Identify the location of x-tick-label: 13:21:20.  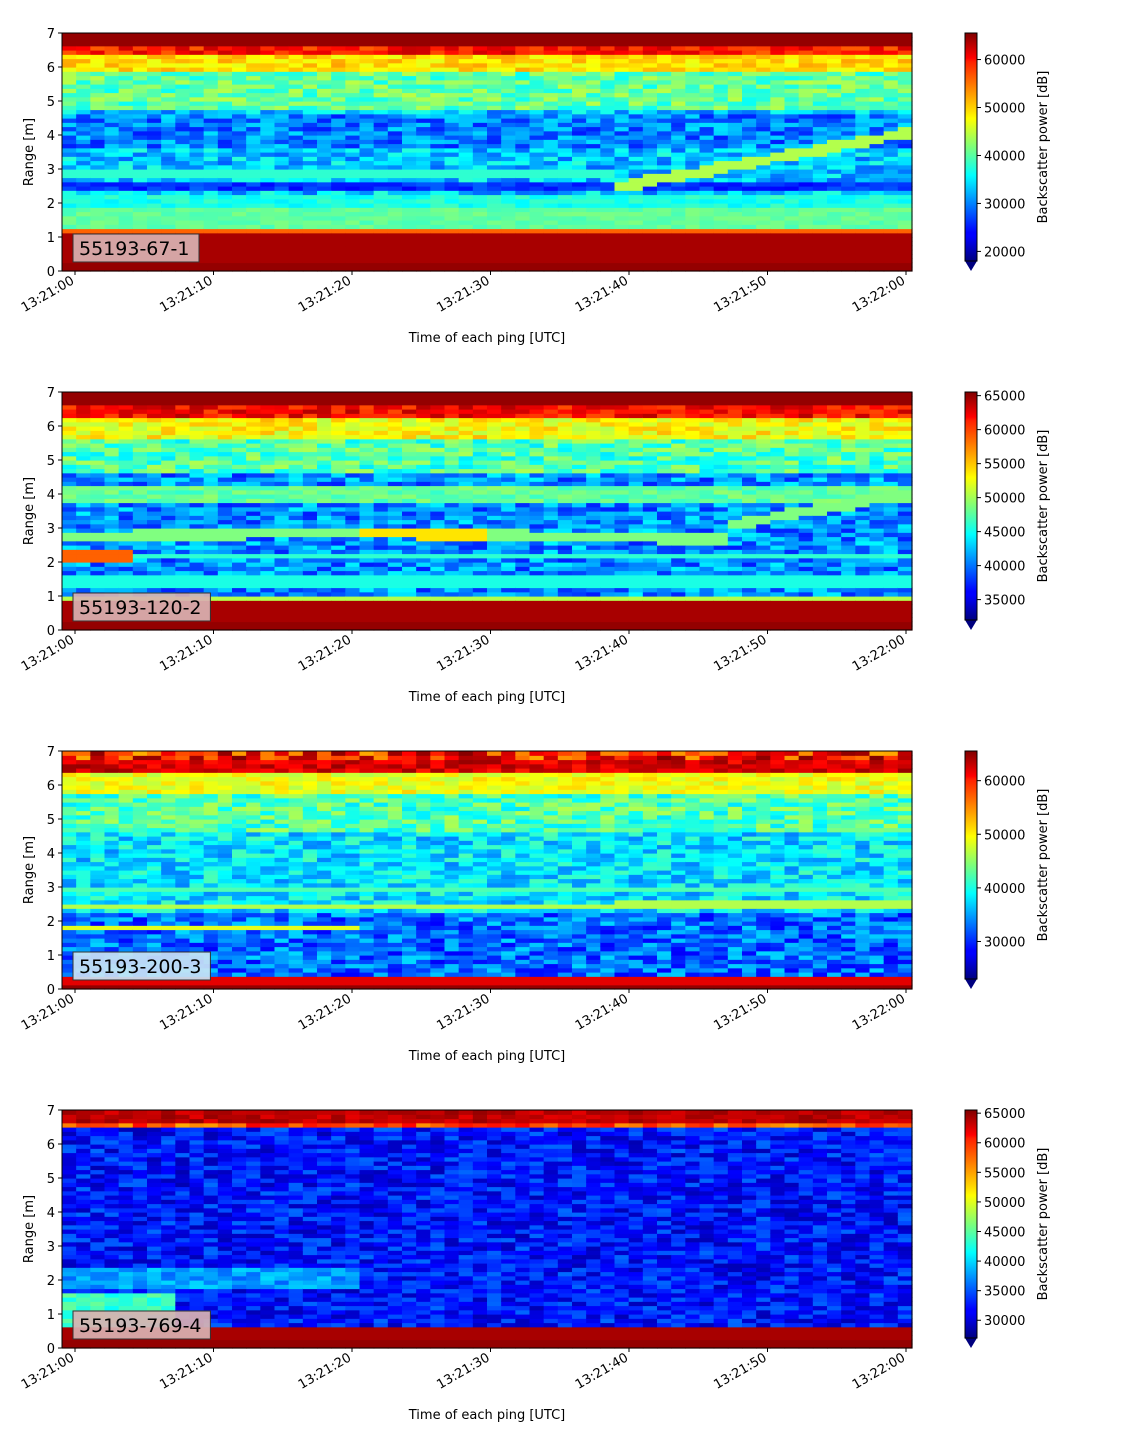
(325, 294).